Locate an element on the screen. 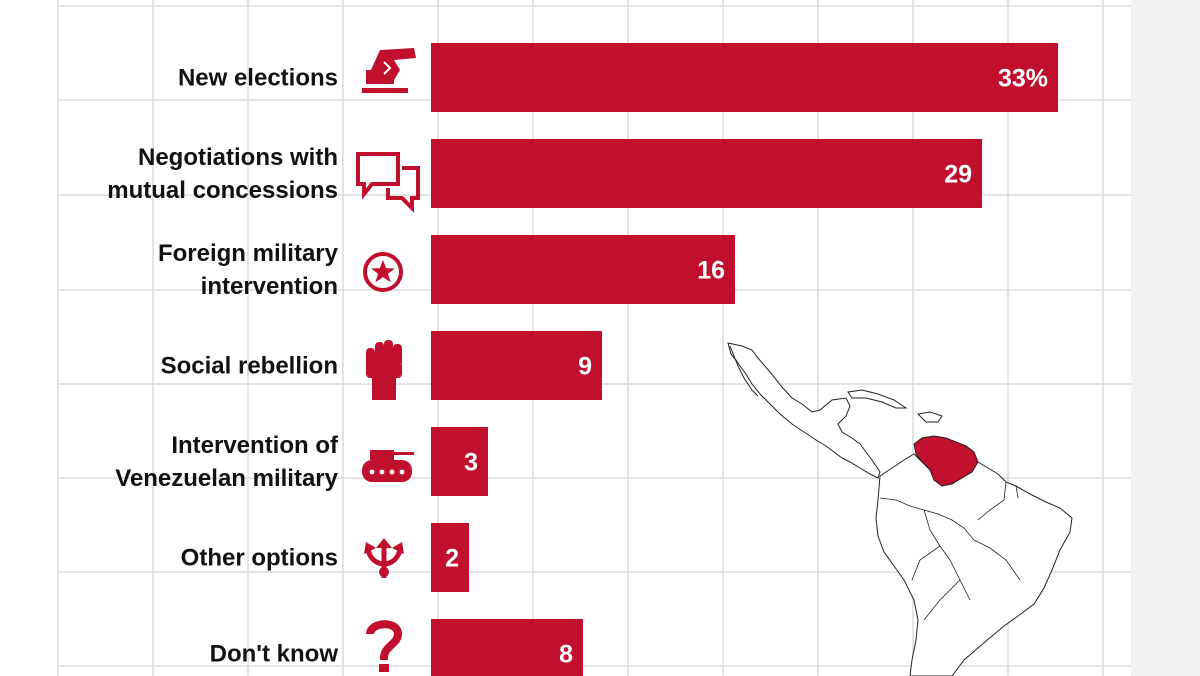 Image resolution: width=1200 pixels, height=676 pixels. category-label-1: Negotiations with mutual concessions is located at coordinates (222, 174).